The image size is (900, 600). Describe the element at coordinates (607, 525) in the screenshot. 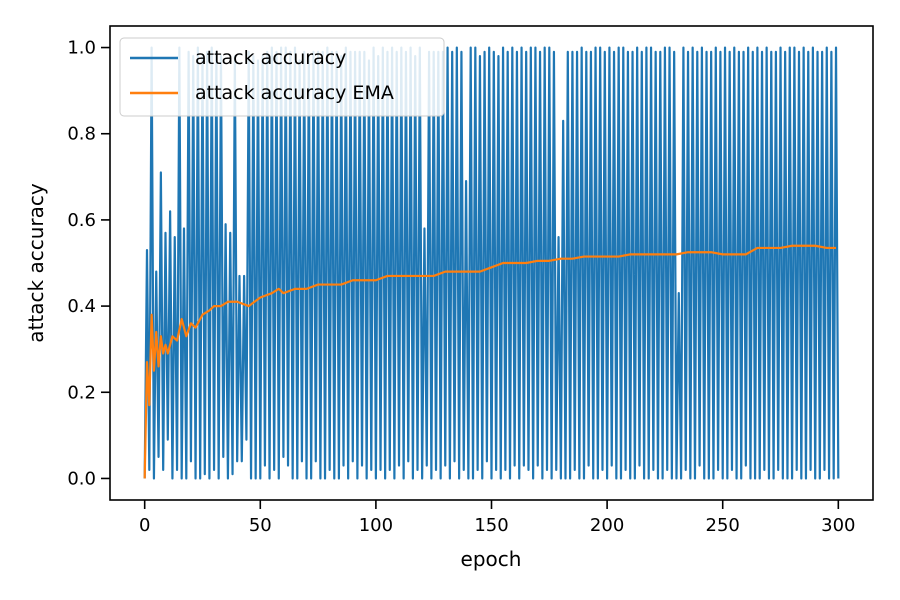

I see `x-tick-label: 200` at that location.